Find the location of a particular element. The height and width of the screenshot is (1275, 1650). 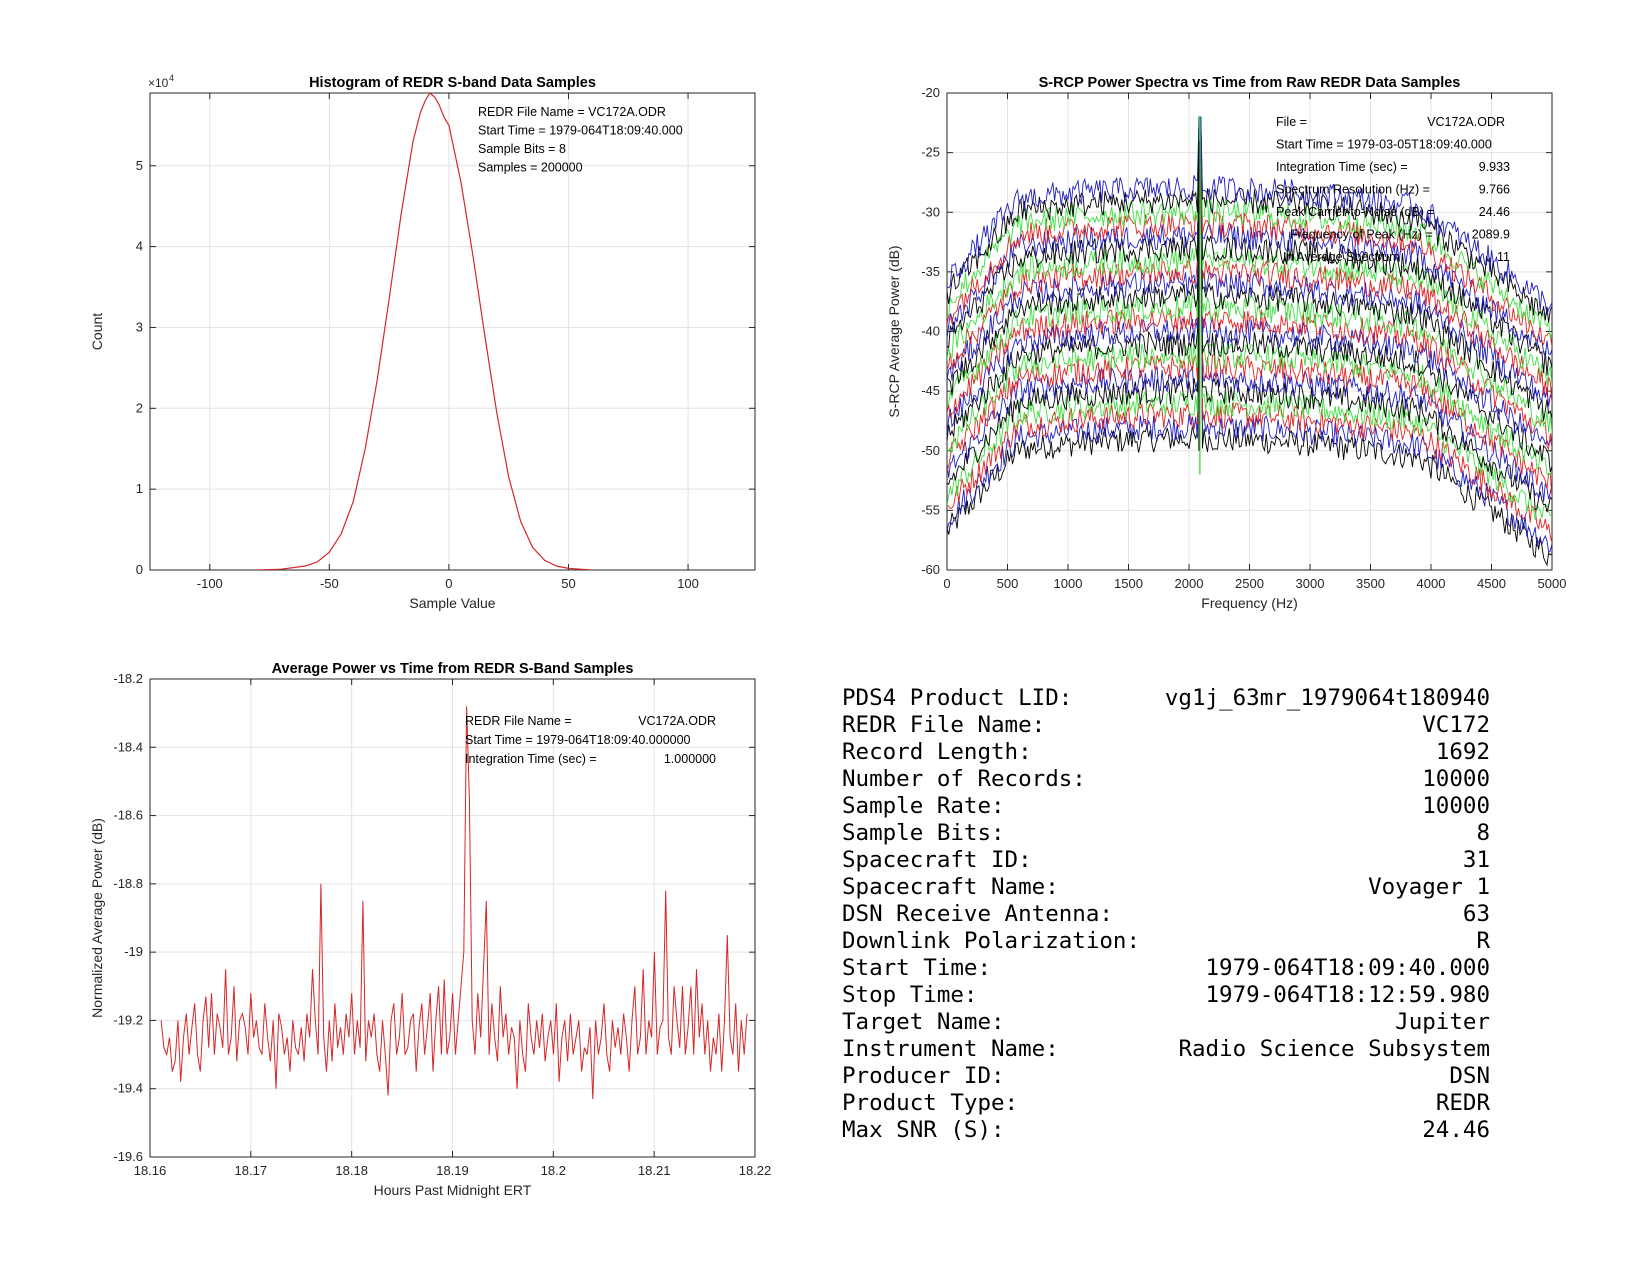

info-label: Target Name: is located at coordinates (923, 1022).